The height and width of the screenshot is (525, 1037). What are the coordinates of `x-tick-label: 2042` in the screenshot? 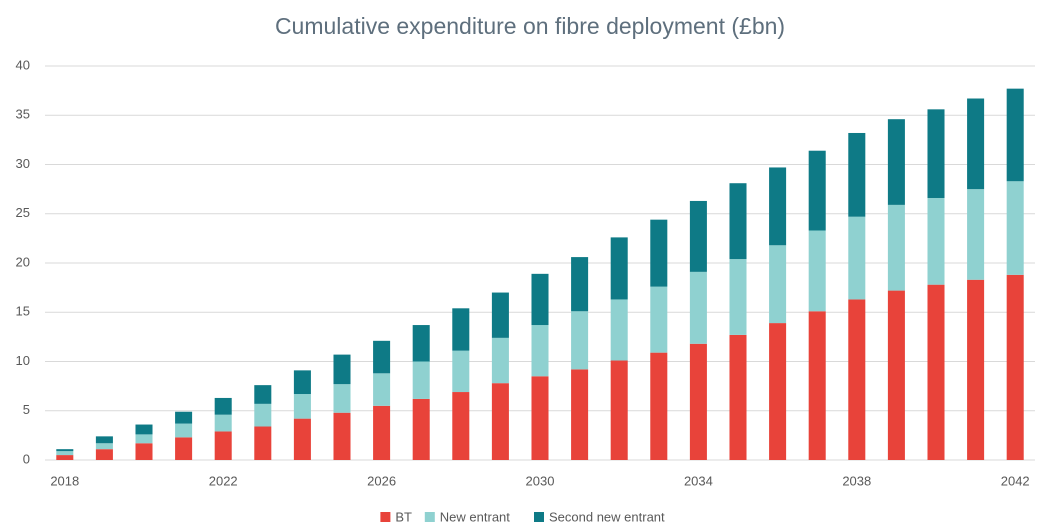 It's located at (1015, 480).